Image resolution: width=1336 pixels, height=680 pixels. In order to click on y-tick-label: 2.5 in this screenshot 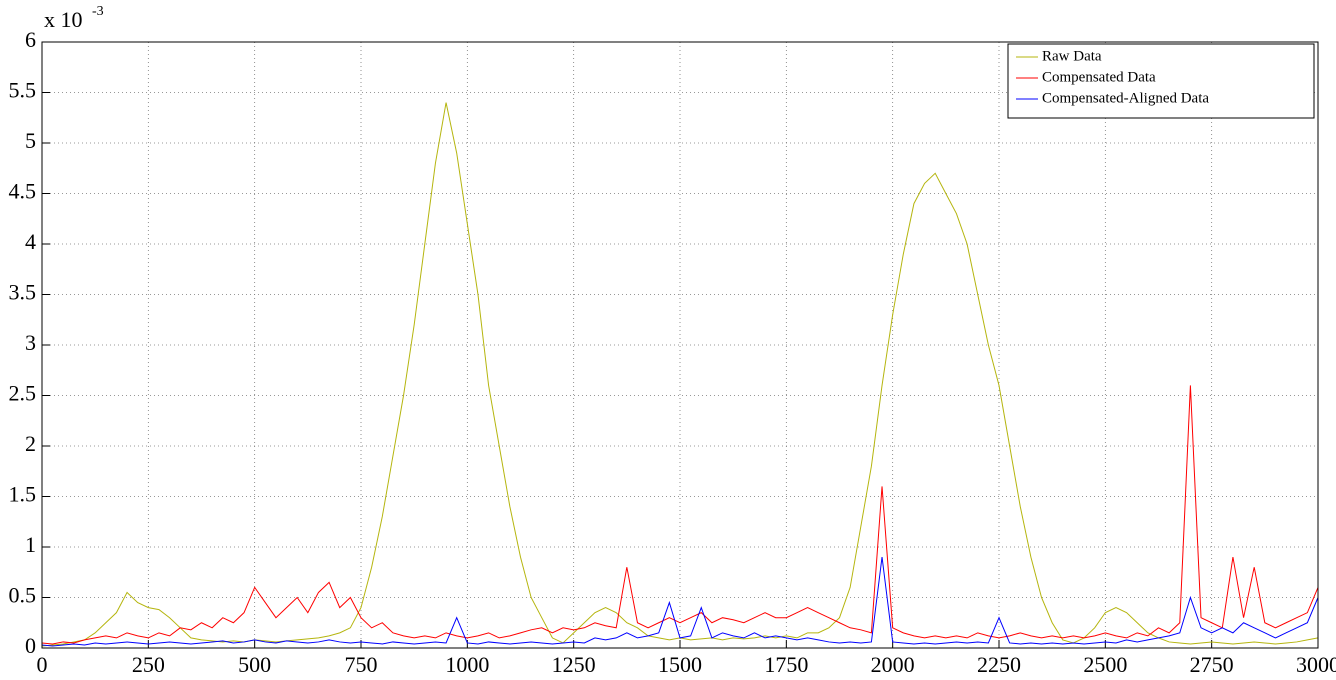, I will do `click(23, 393)`.